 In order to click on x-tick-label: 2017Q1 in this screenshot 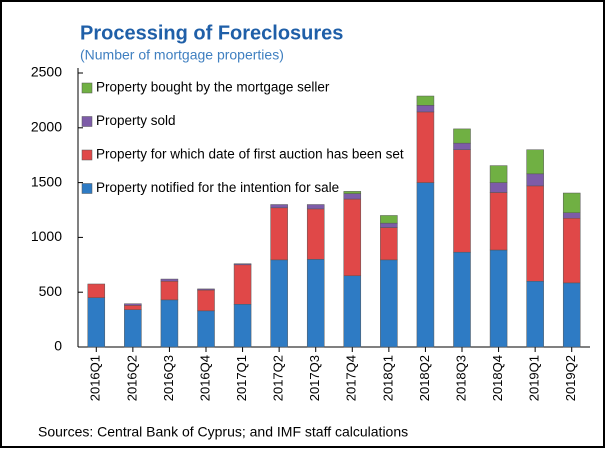, I will do `click(241, 378)`.